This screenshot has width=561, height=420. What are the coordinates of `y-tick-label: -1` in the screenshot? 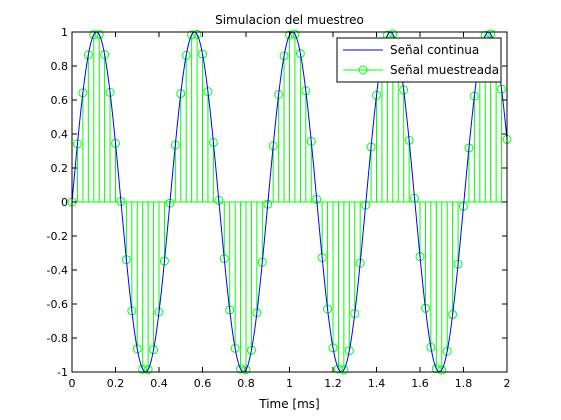 It's located at (62, 372).